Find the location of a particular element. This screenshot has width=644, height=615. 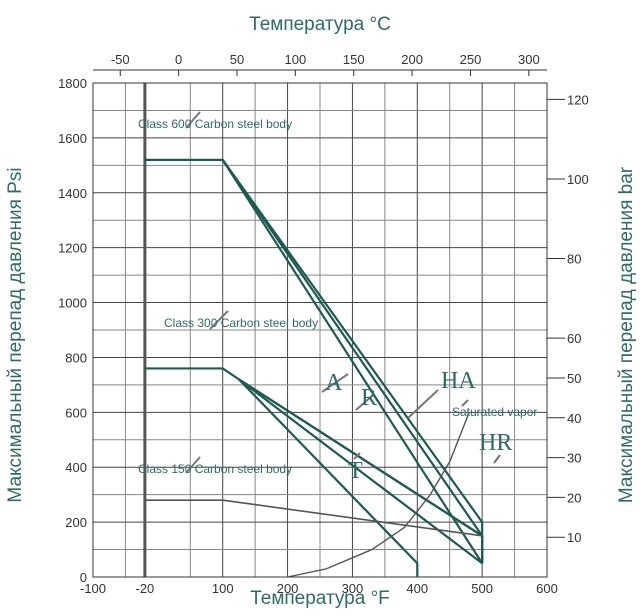

y-tick-label-right: 60 is located at coordinates (574, 338).